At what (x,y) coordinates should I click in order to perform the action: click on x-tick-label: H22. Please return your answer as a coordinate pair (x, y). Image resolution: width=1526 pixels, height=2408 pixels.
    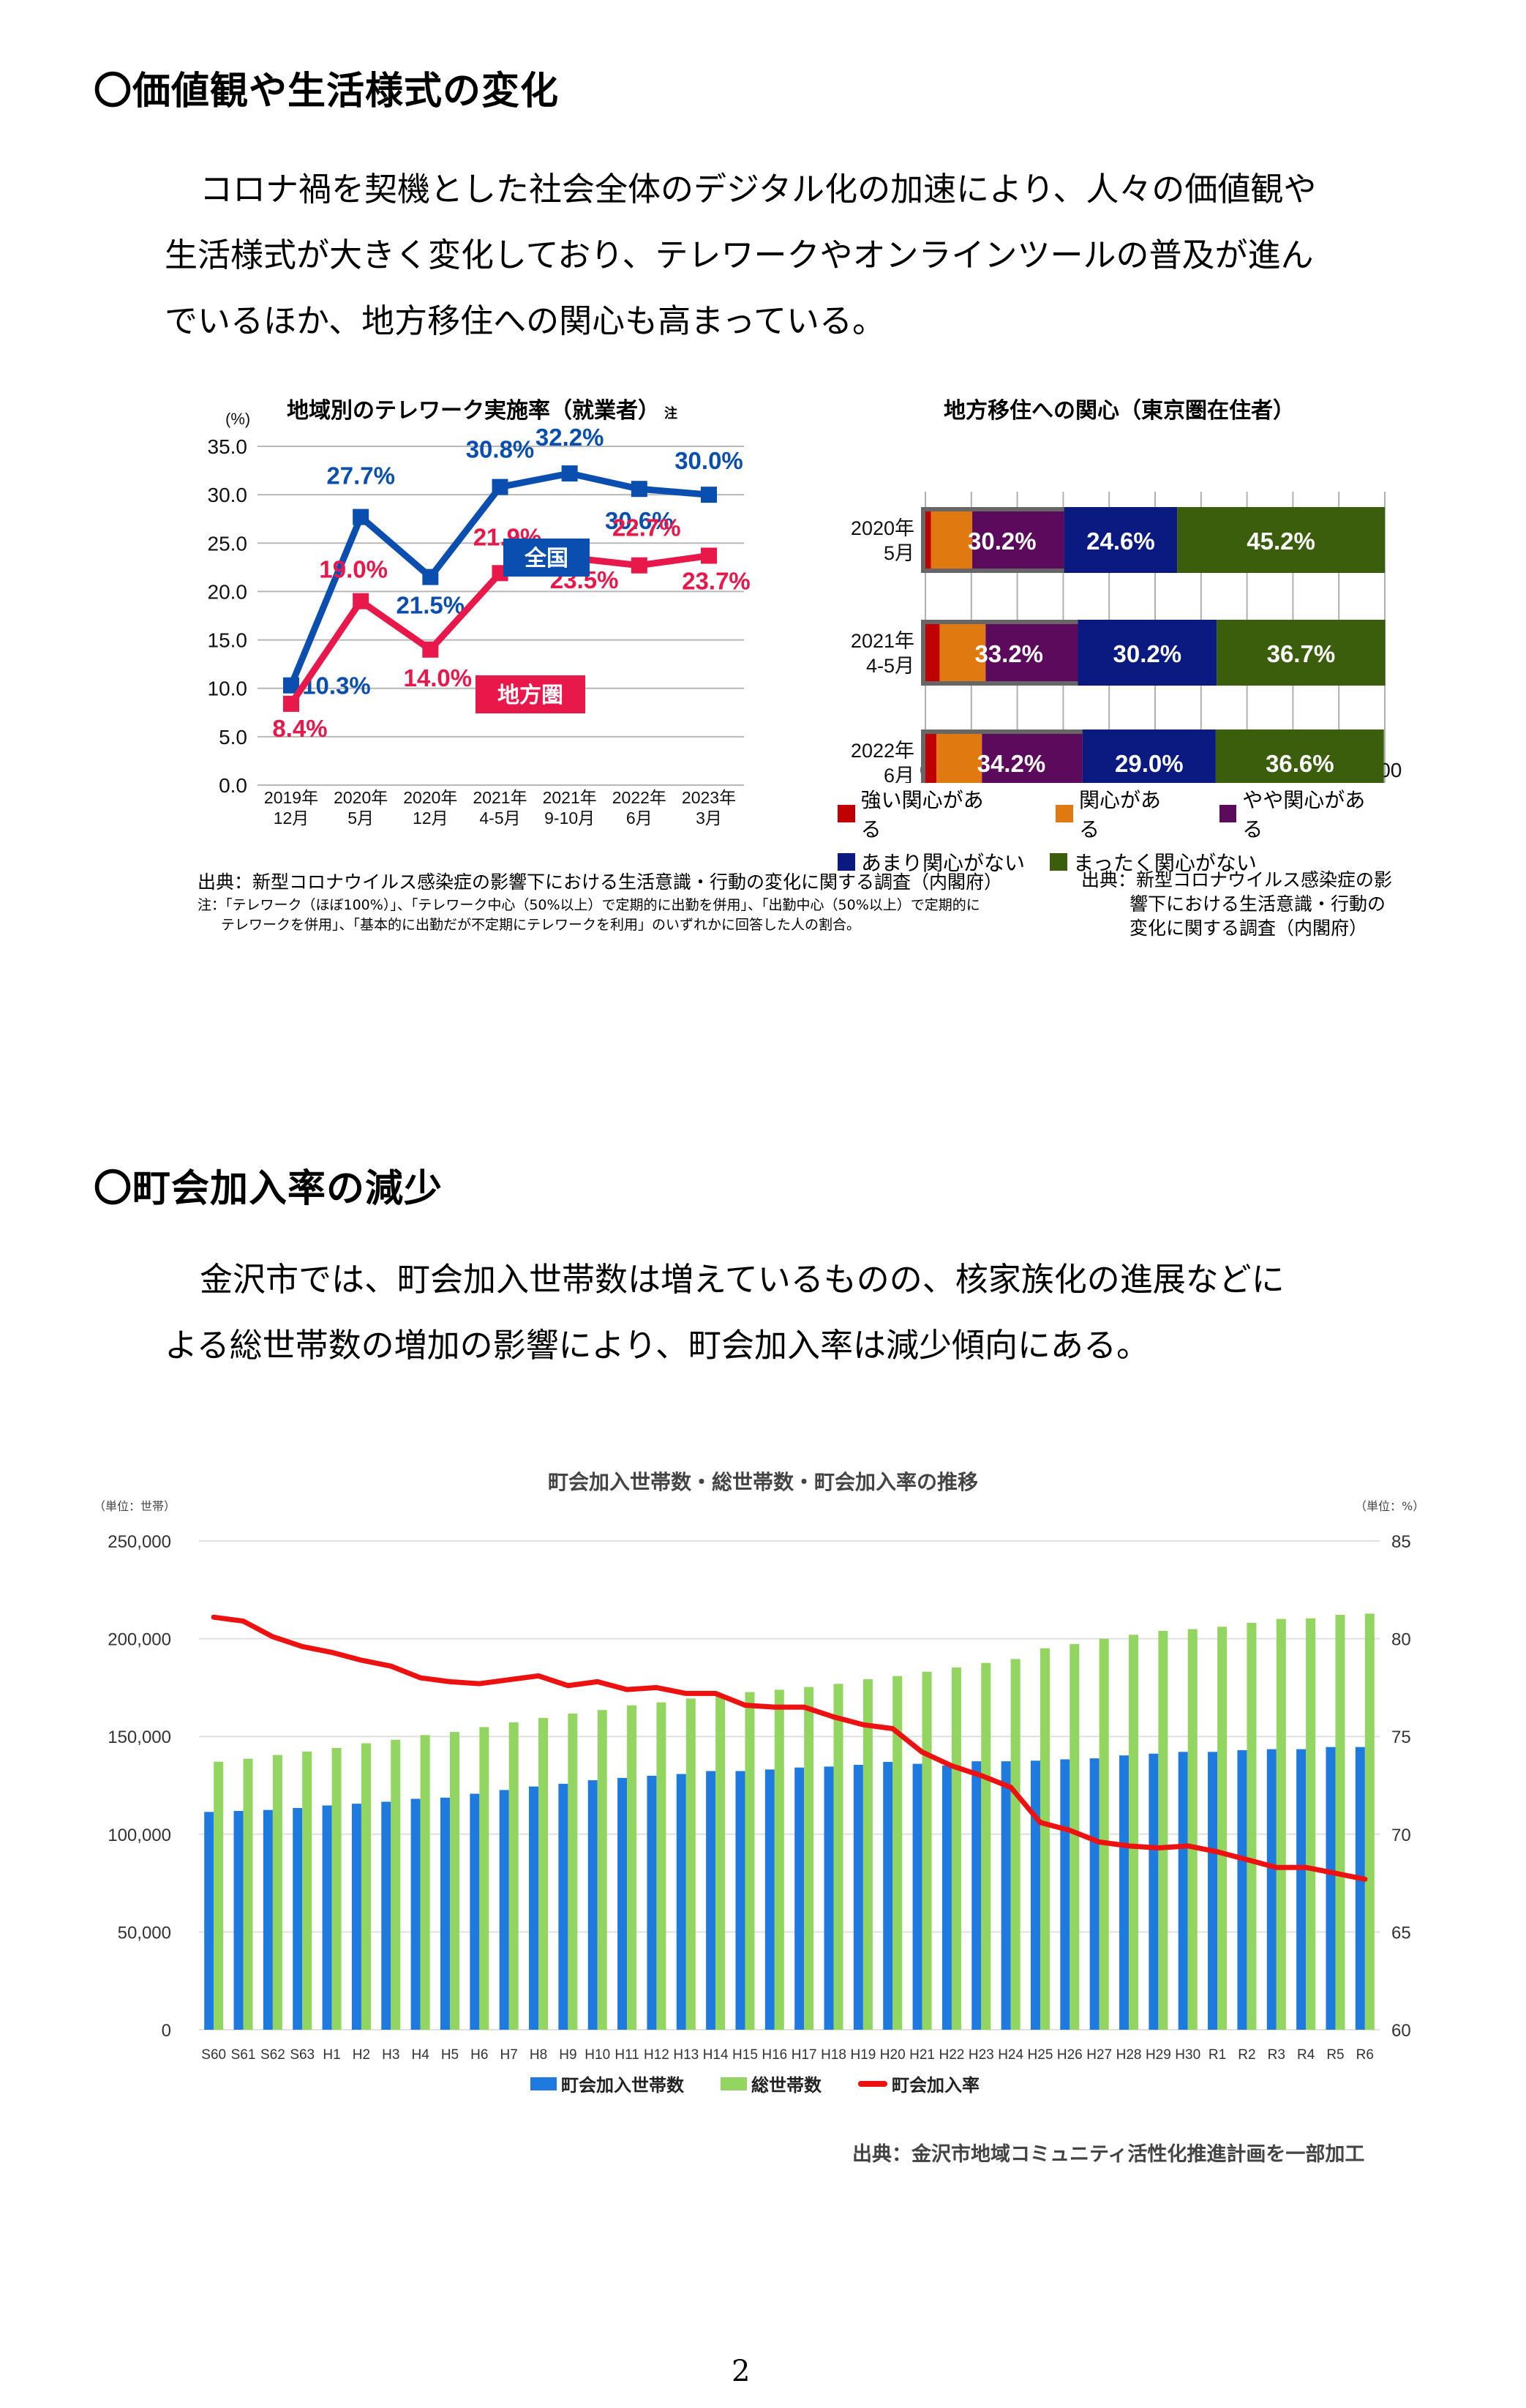
    Looking at the image, I should click on (951, 2055).